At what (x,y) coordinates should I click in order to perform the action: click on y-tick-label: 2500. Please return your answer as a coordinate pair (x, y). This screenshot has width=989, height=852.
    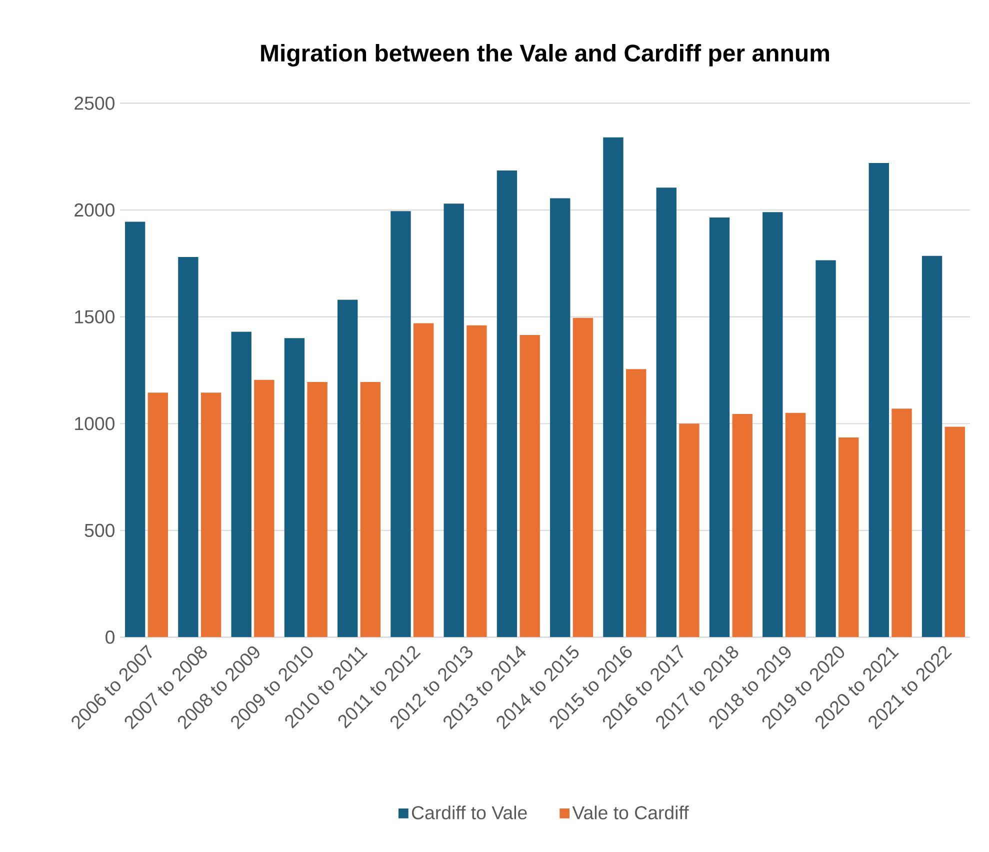
    Looking at the image, I should click on (94, 103).